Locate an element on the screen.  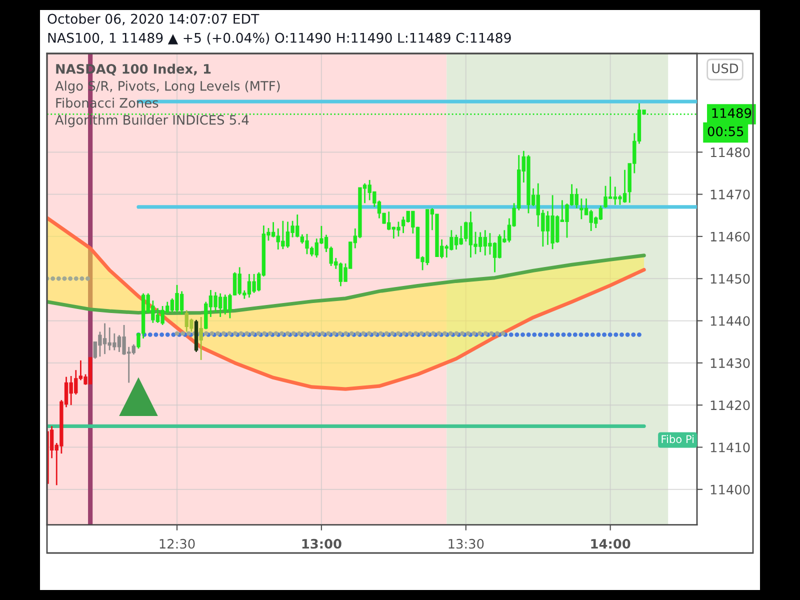
series-label: Fibo Pi is located at coordinates (678, 439).